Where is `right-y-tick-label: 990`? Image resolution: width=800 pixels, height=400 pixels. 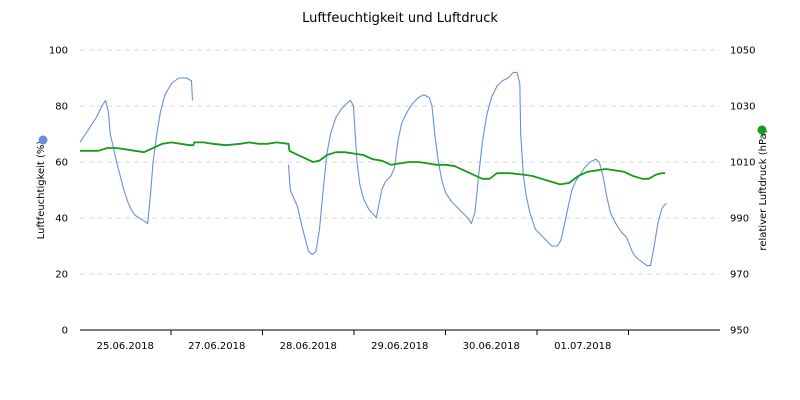 right-y-tick-label: 990 is located at coordinates (739, 219).